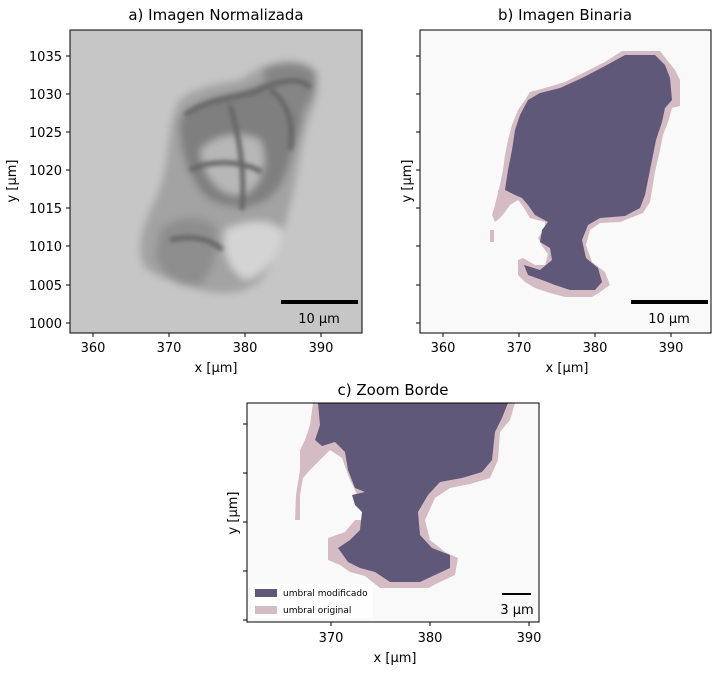 This screenshot has width=717, height=673. I want to click on scale-bar-b-label: 10 µm, so click(669, 319).